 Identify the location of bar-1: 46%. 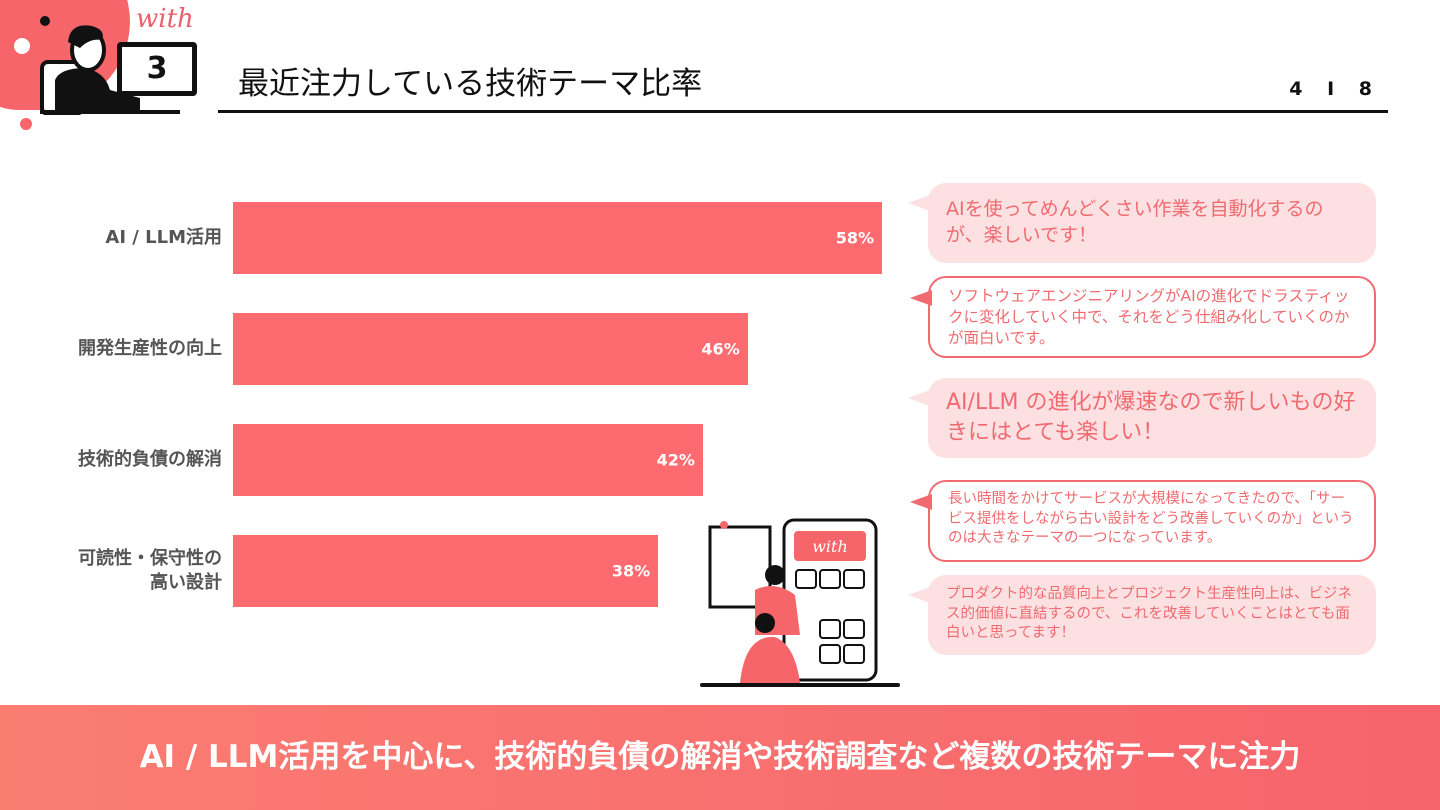
(490, 349).